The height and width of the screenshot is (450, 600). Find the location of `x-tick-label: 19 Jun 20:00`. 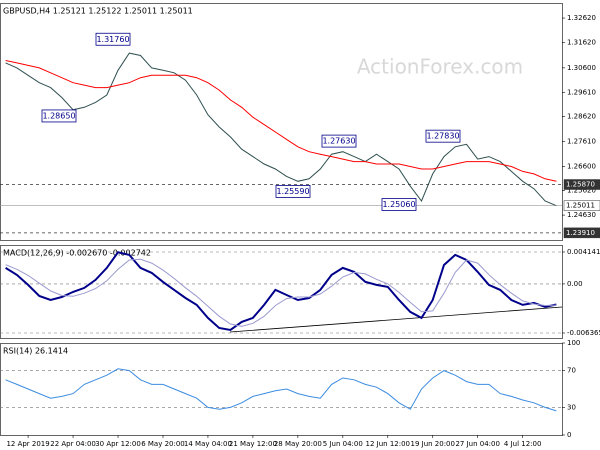

x-tick-label: 19 Jun 20:00 is located at coordinates (433, 444).